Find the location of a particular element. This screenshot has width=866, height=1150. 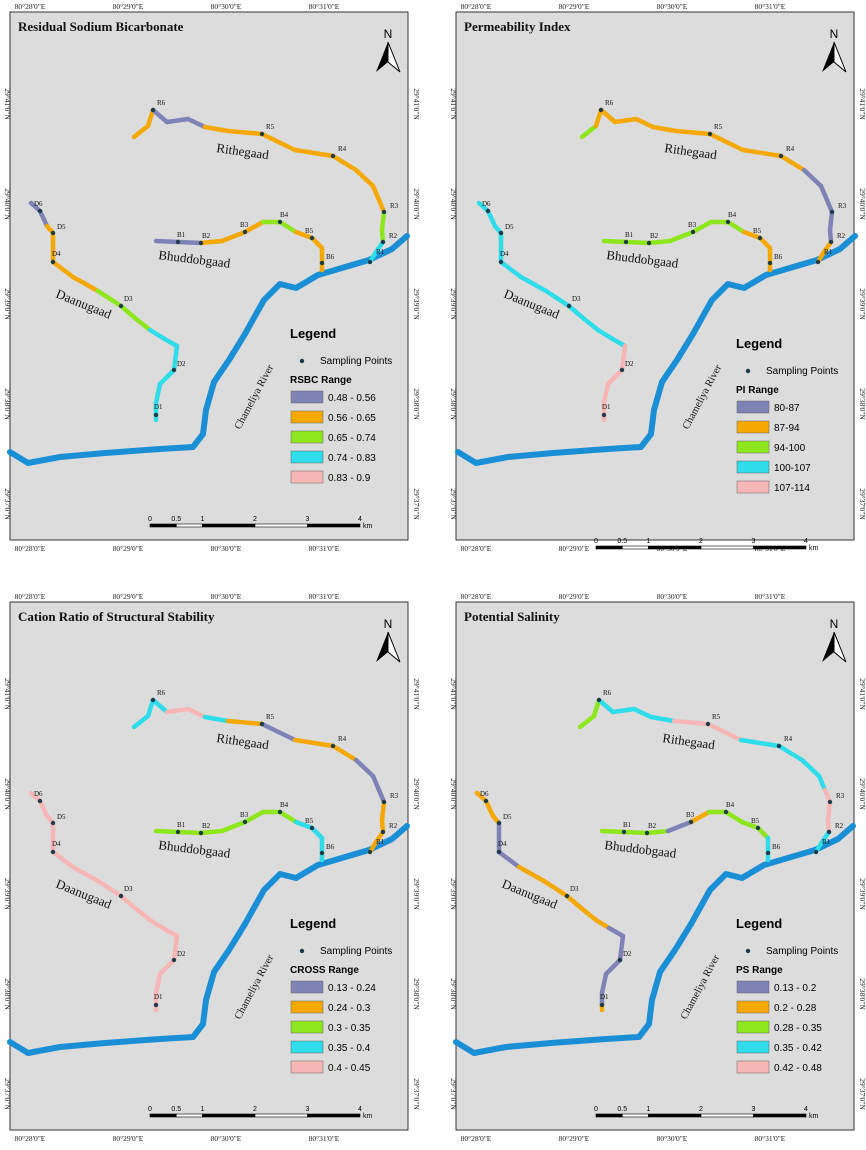

sampling-point-label: B4 is located at coordinates (284, 215).